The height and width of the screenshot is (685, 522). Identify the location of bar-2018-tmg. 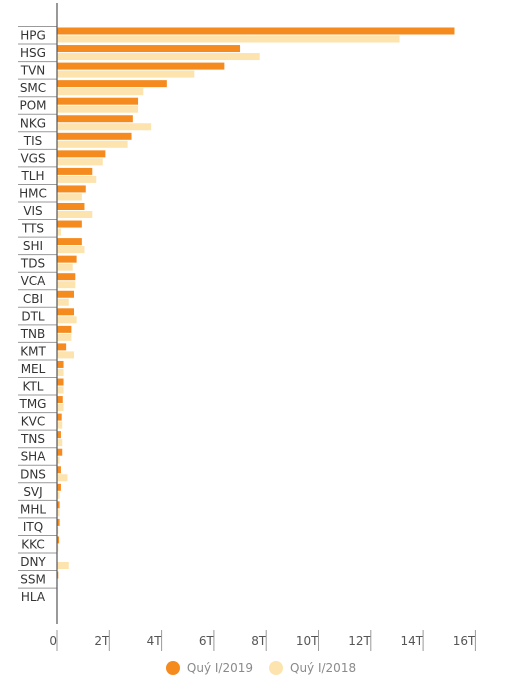
(60, 408).